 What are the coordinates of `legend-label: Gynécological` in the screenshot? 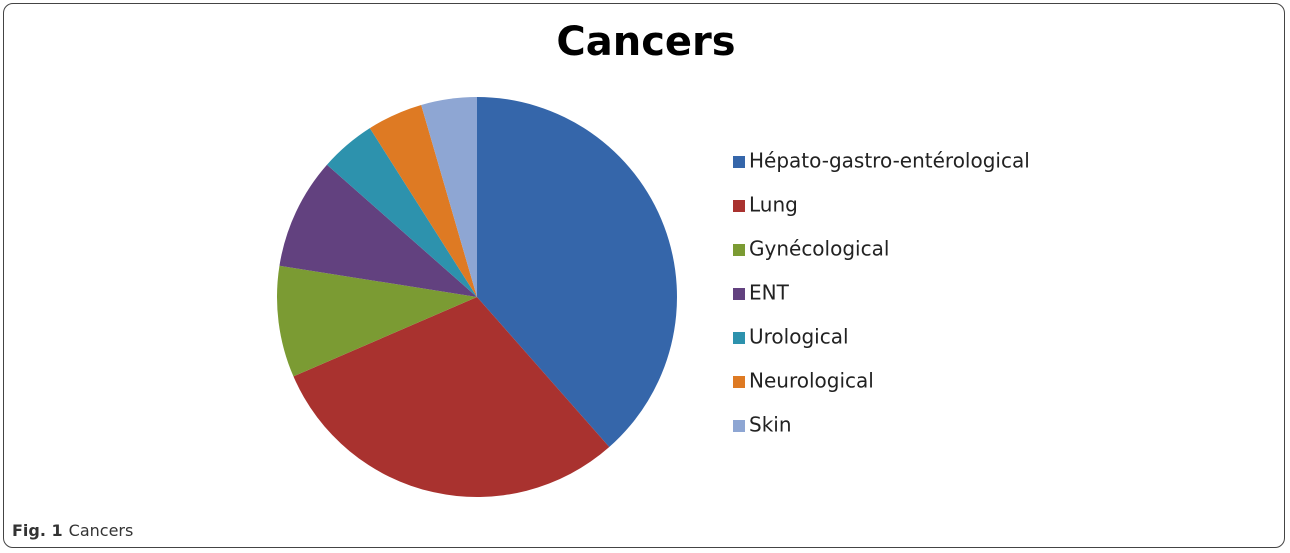 It's located at (819, 249).